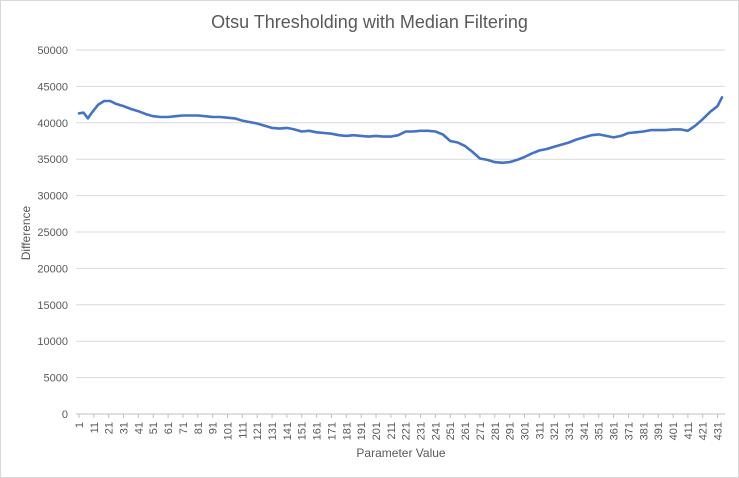 The width and height of the screenshot is (739, 478). What do you see at coordinates (496, 431) in the screenshot?
I see `x-tick-label: 281` at bounding box center [496, 431].